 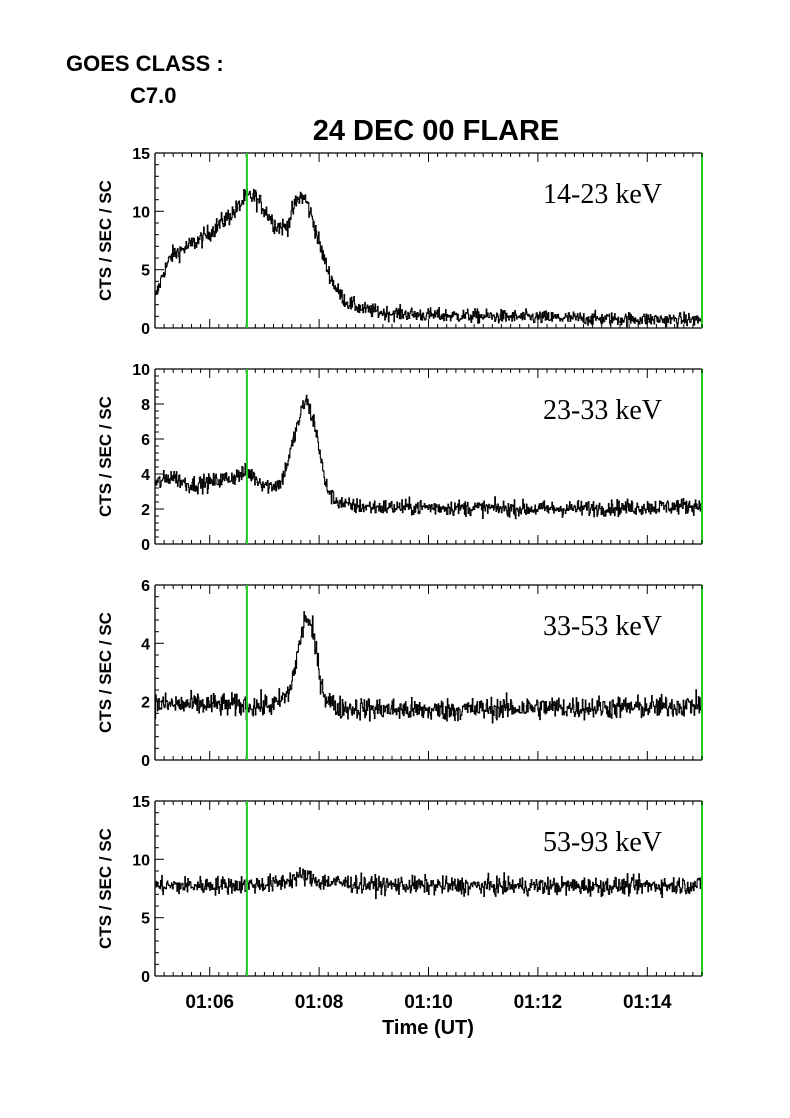 I want to click on x-tick-label: 01:06, so click(x=209, y=1002).